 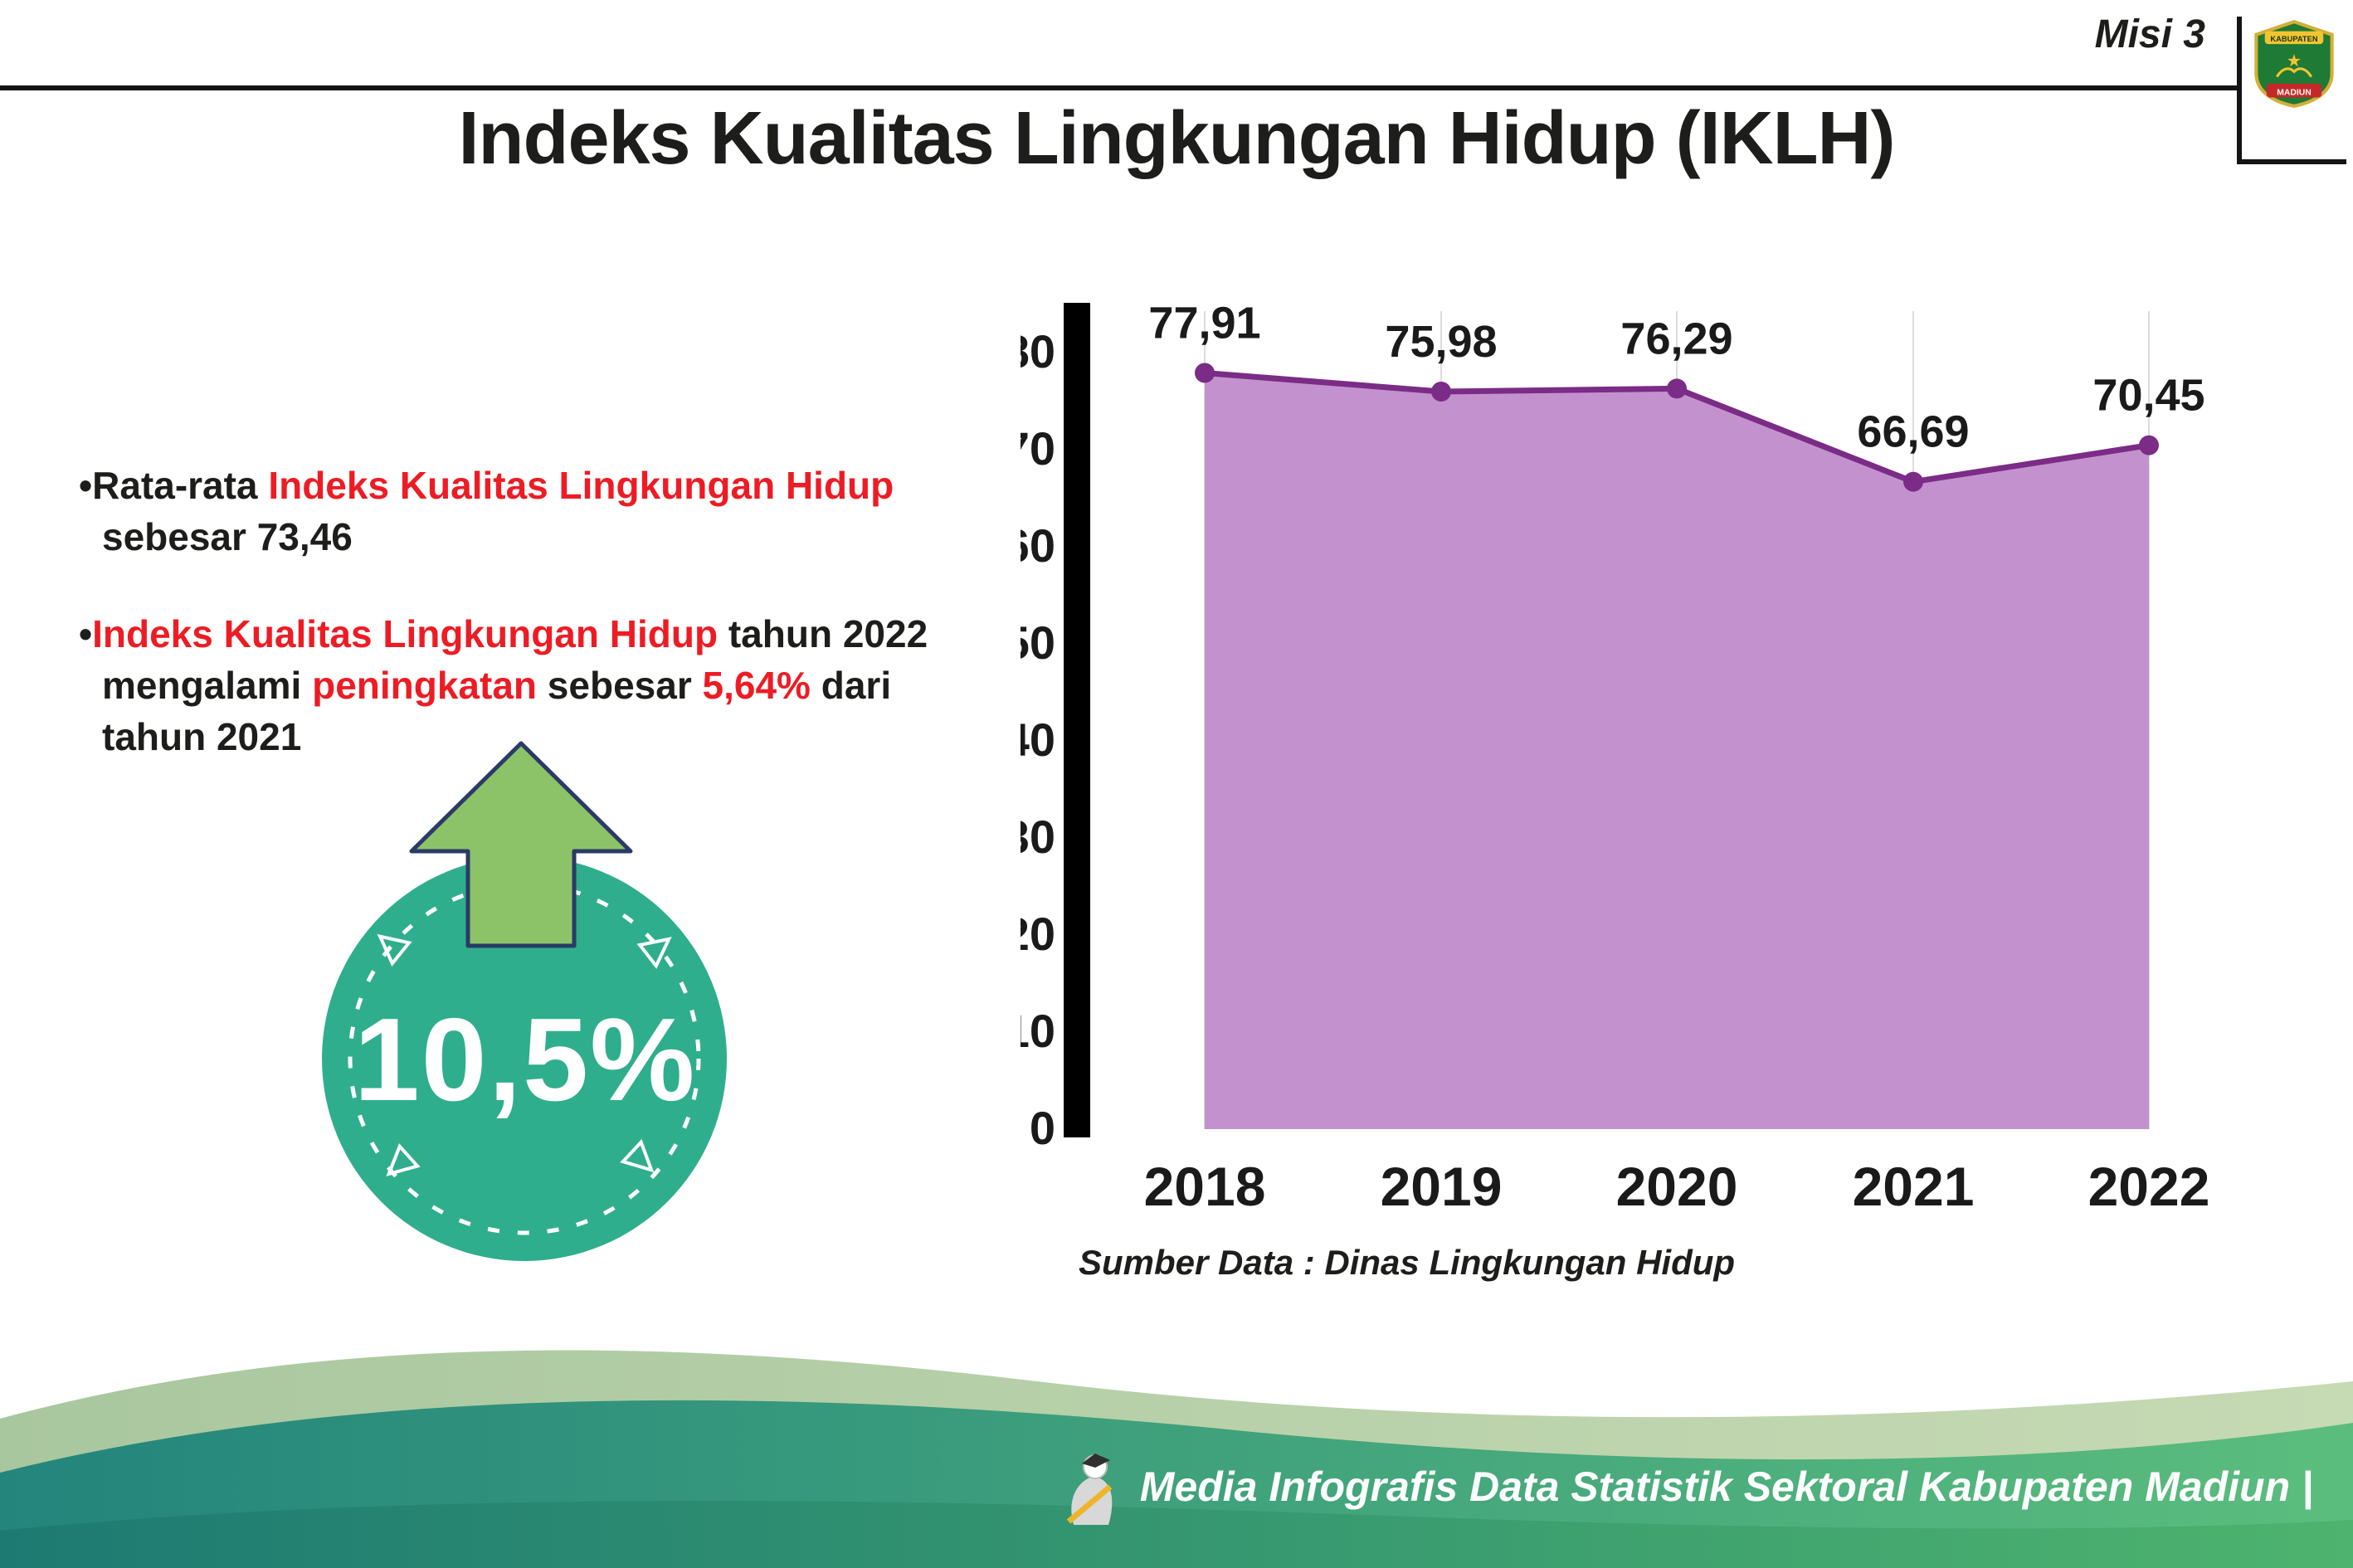 I want to click on bullet-text-segment: sebesar, so click(x=620, y=685).